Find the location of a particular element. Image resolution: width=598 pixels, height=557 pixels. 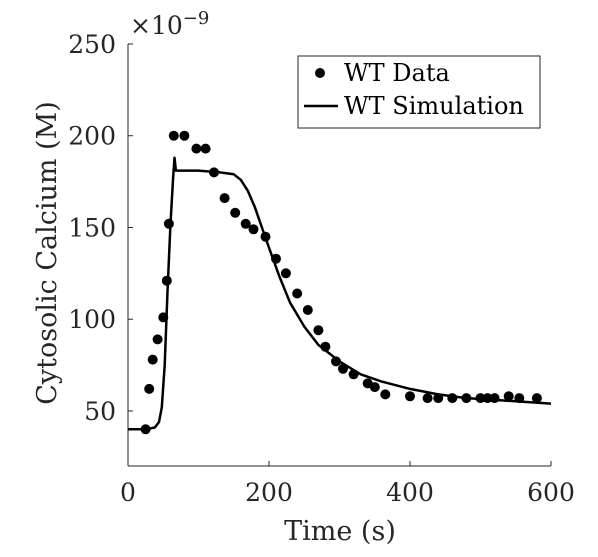

x-tick-label: 400 is located at coordinates (410, 492).